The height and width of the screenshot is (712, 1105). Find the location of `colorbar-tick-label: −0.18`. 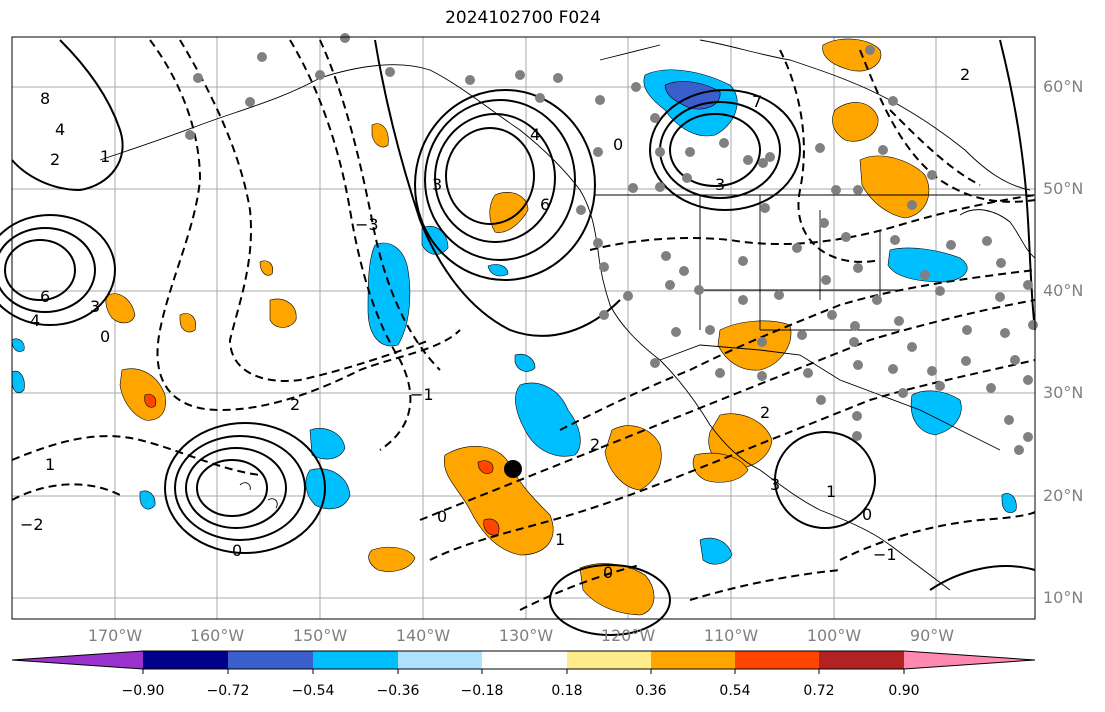

colorbar-tick-label: −0.18 is located at coordinates (482, 691).